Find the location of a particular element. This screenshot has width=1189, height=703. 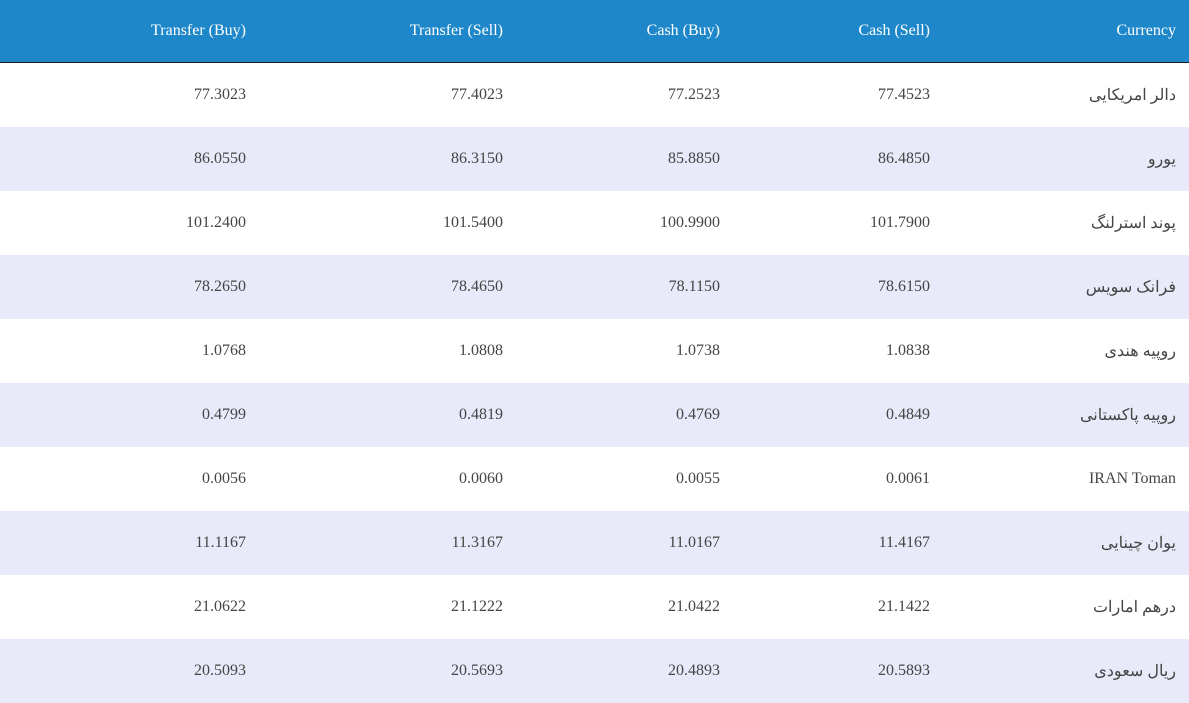

table-cell: 21.1222 is located at coordinates (477, 606).